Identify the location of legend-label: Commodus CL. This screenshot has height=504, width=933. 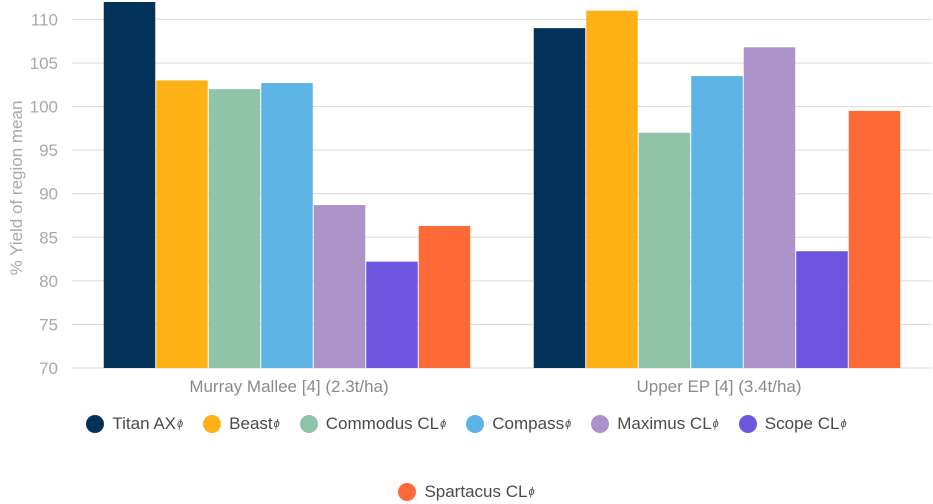
(382, 423).